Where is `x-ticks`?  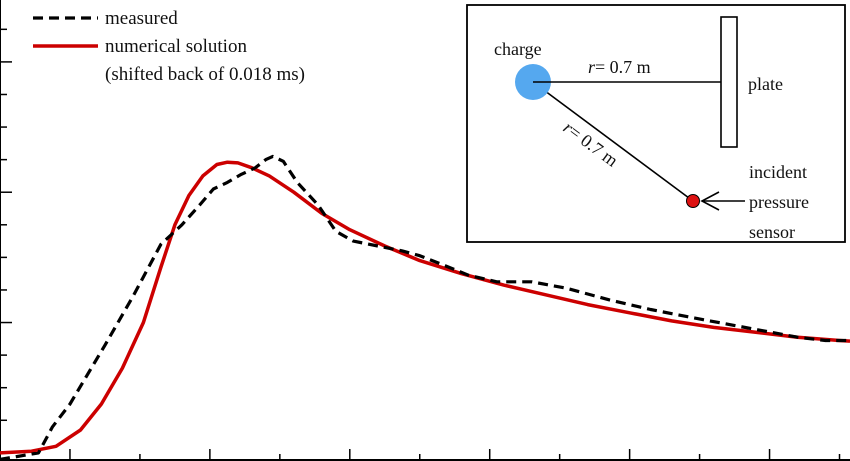
x-ticks is located at coordinates (455, 454).